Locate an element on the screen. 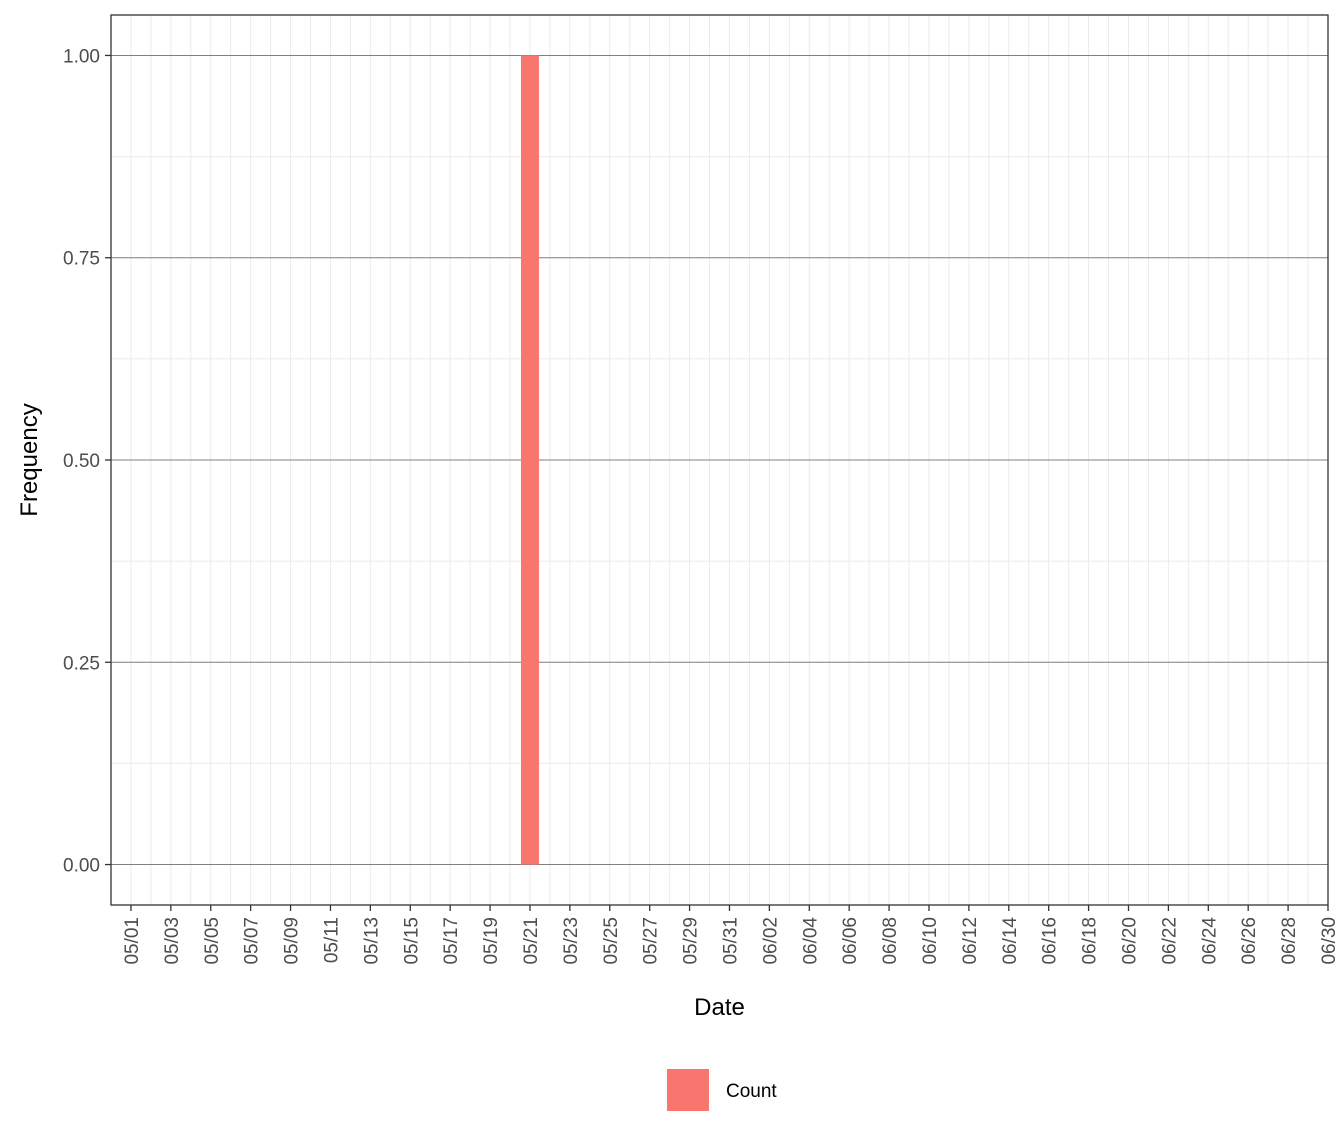  legend: Count is located at coordinates (722, 1090).